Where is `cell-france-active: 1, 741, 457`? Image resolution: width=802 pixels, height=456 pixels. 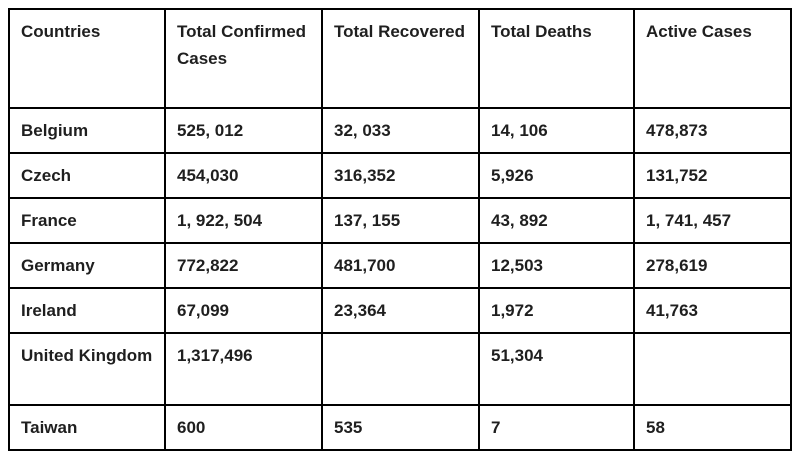 cell-france-active: 1, 741, 457 is located at coordinates (712, 220).